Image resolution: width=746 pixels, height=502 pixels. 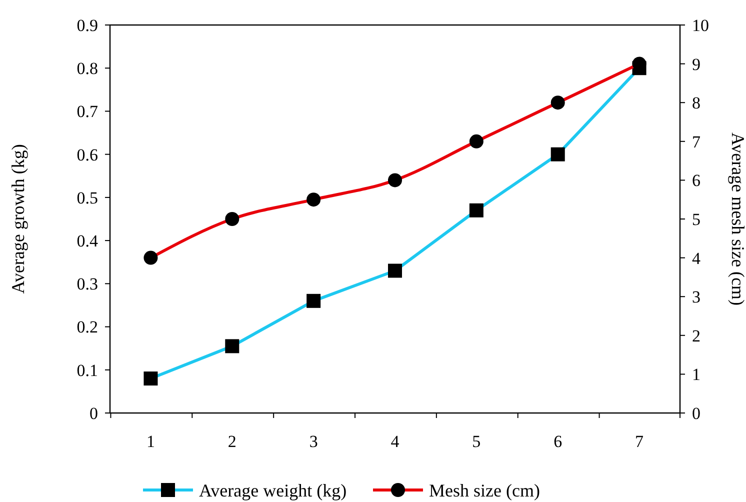 What do you see at coordinates (232, 441) in the screenshot?
I see `x-tick-label: 2` at bounding box center [232, 441].